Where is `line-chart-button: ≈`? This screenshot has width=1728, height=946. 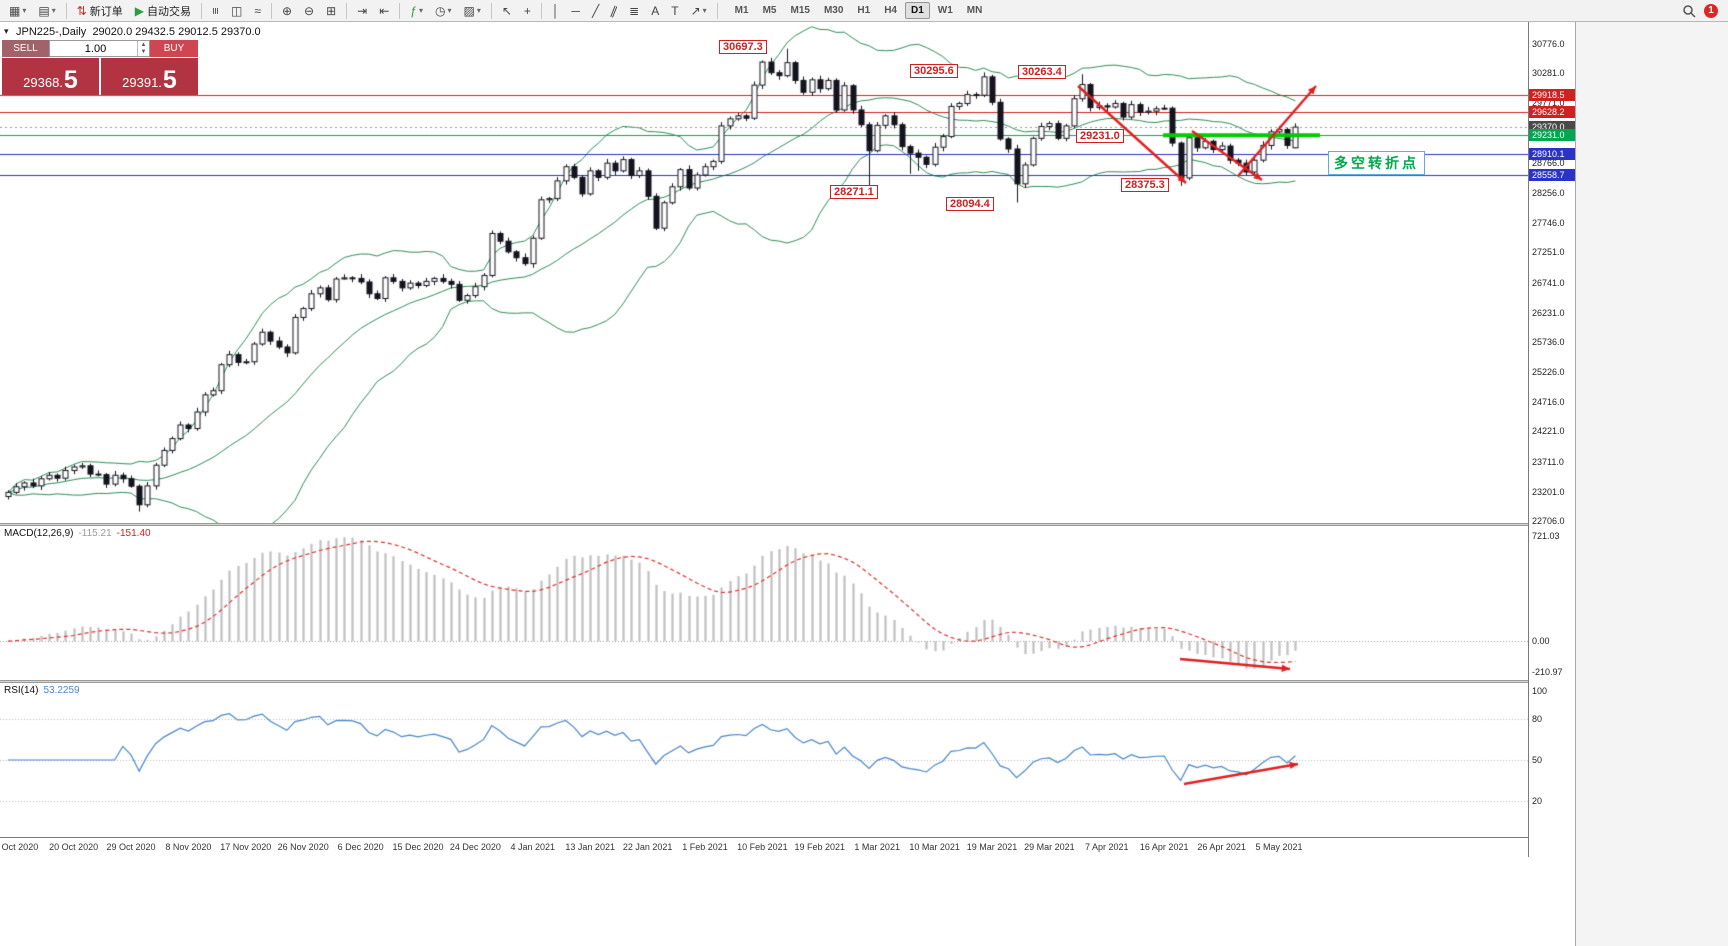 line-chart-button: ≈ is located at coordinates (257, 10).